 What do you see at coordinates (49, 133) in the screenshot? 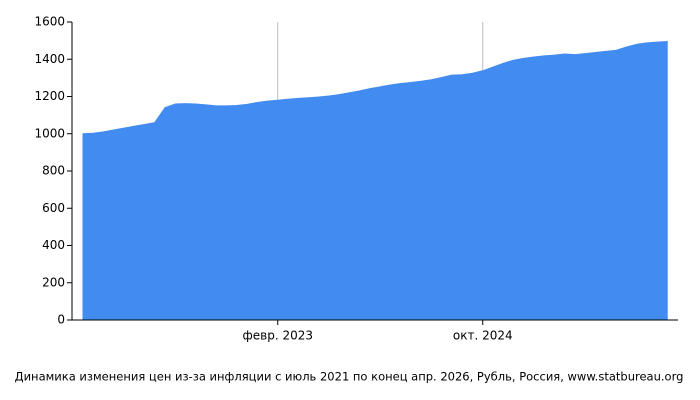
I see `y-tick-label: 1000` at bounding box center [49, 133].